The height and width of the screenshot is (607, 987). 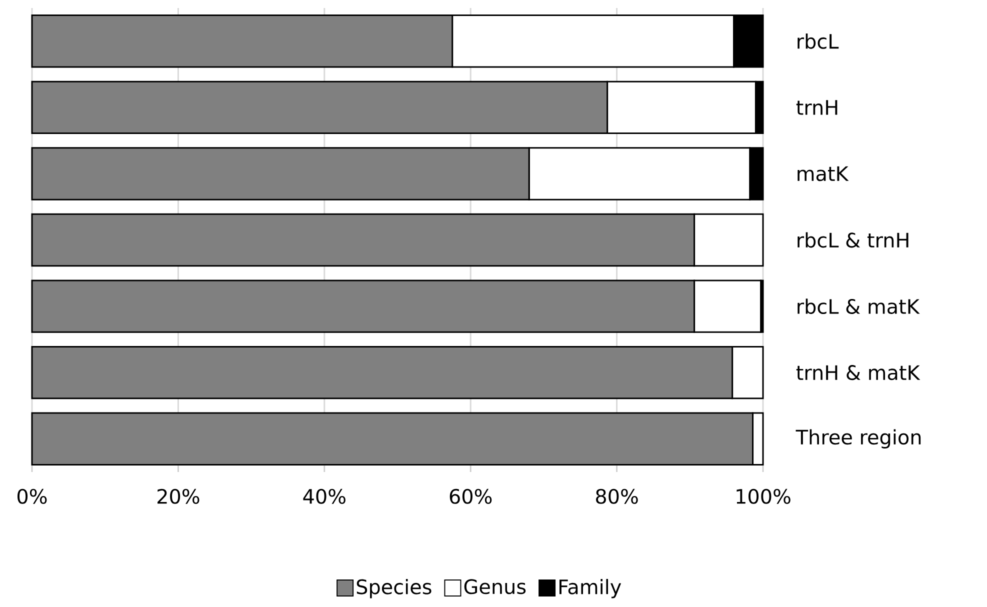 I want to click on x-tick-label: 80%, so click(x=617, y=496).